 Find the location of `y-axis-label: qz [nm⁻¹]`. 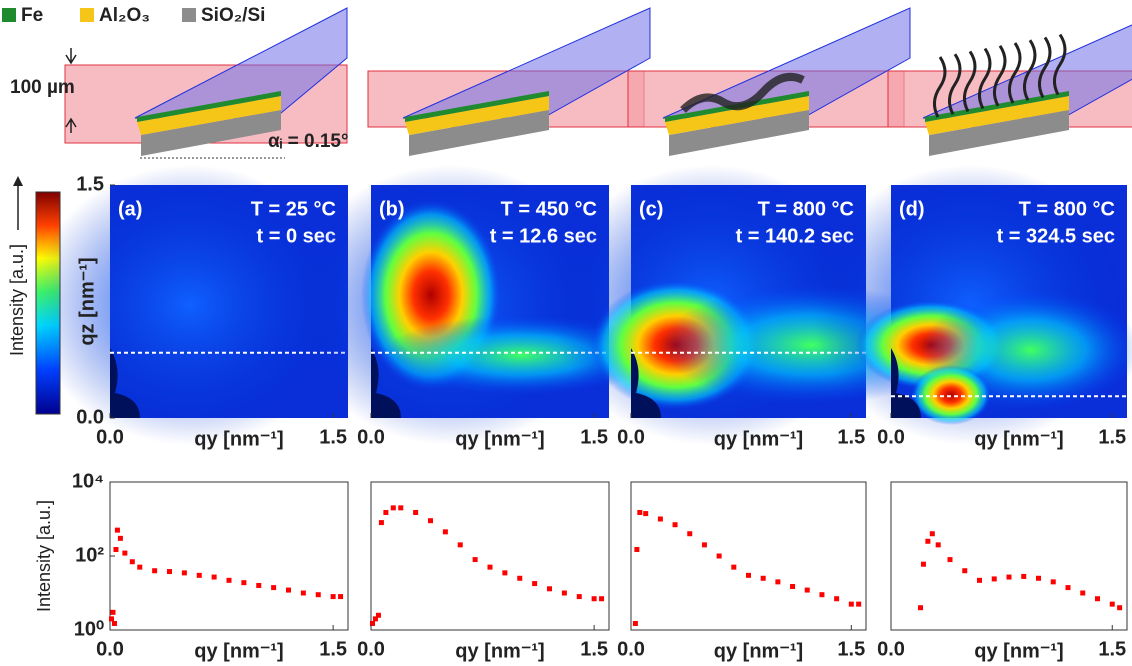

y-axis-label: qz [nm⁻¹] is located at coordinates (87, 301).